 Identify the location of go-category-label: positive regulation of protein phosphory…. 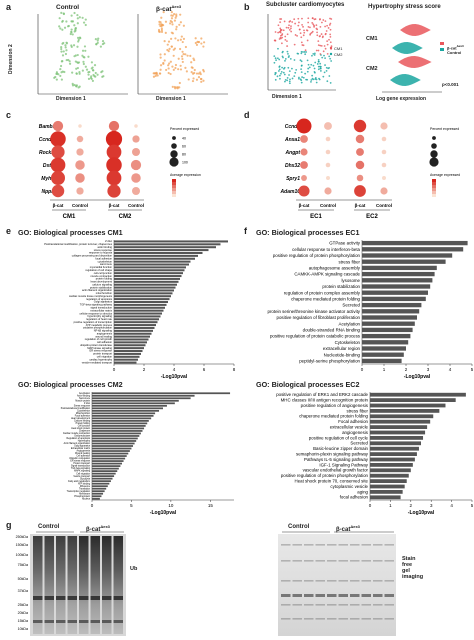
(317, 255).